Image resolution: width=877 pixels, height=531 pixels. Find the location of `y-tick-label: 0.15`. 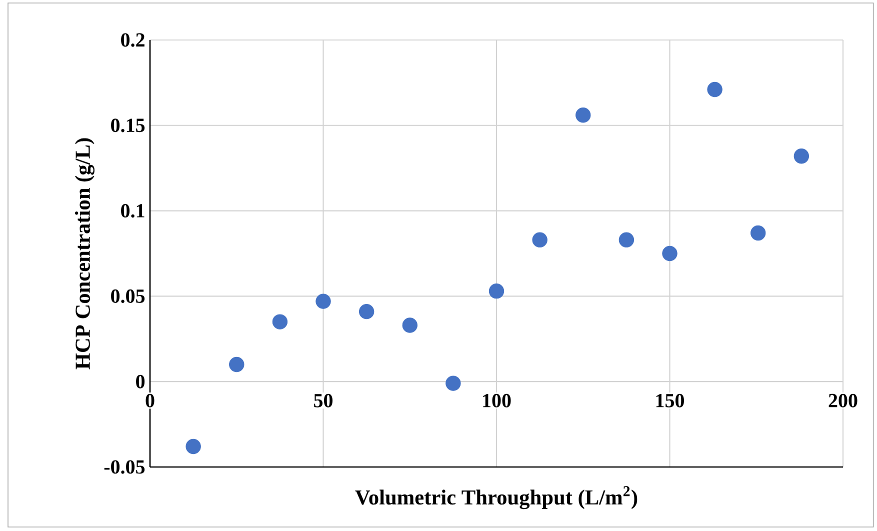

y-tick-label: 0.15 is located at coordinates (128, 125).